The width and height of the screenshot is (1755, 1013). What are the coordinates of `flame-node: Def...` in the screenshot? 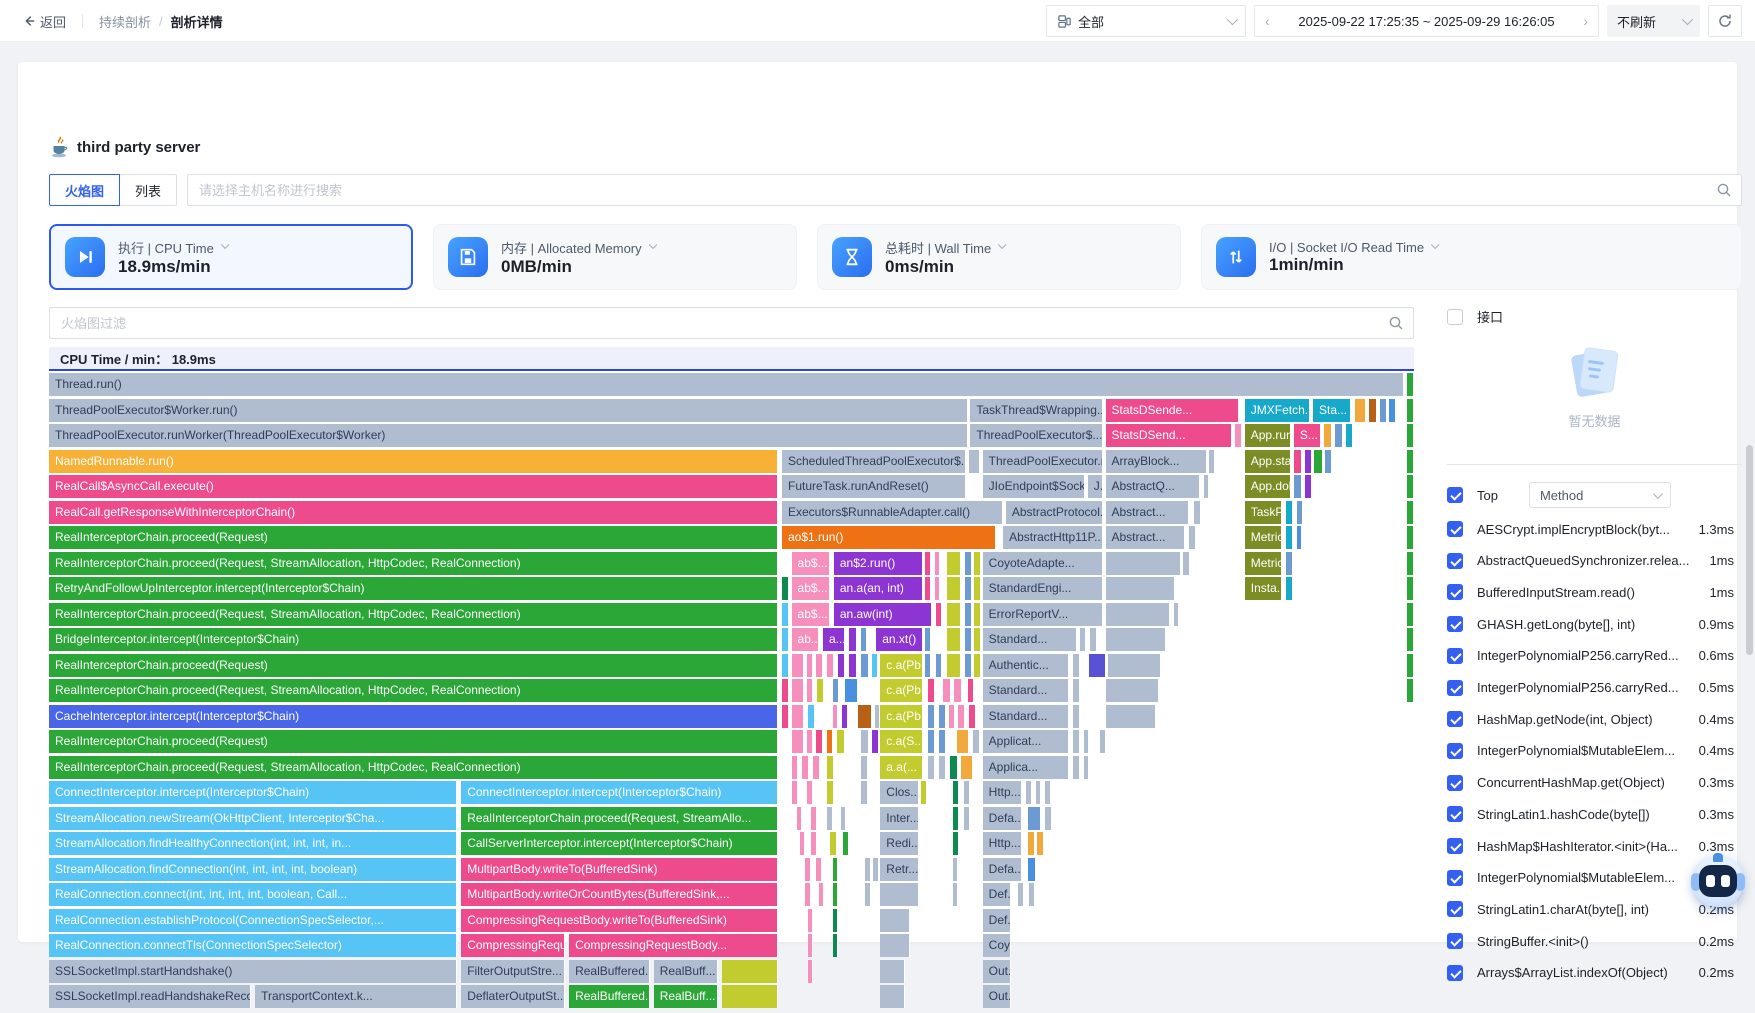 It's located at (997, 920).